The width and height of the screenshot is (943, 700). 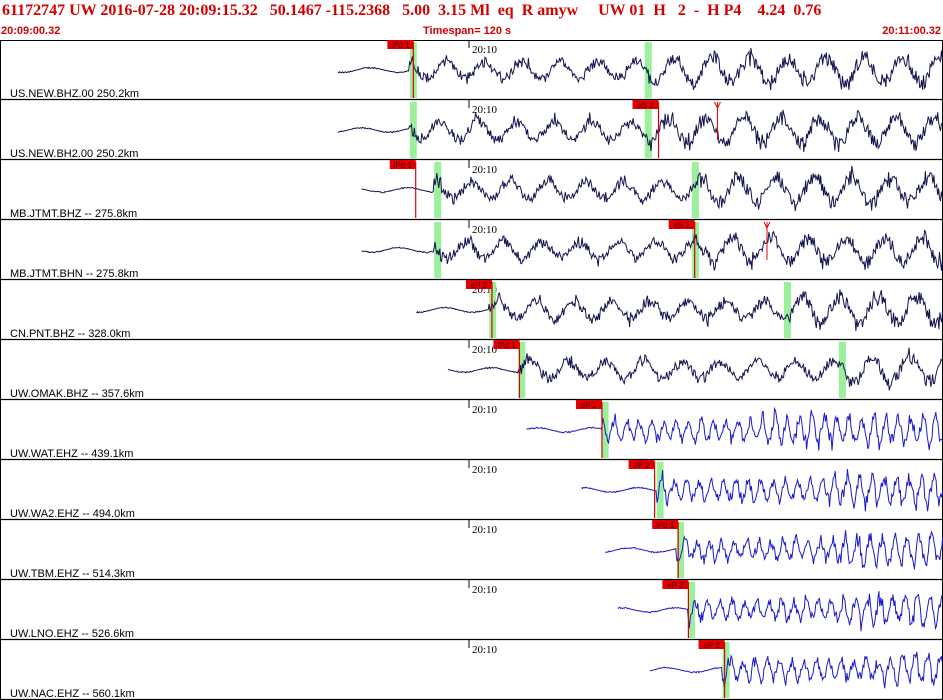 What do you see at coordinates (71, 454) in the screenshot?
I see `station-label: UW.WAT.EHZ -- 439.1km` at bounding box center [71, 454].